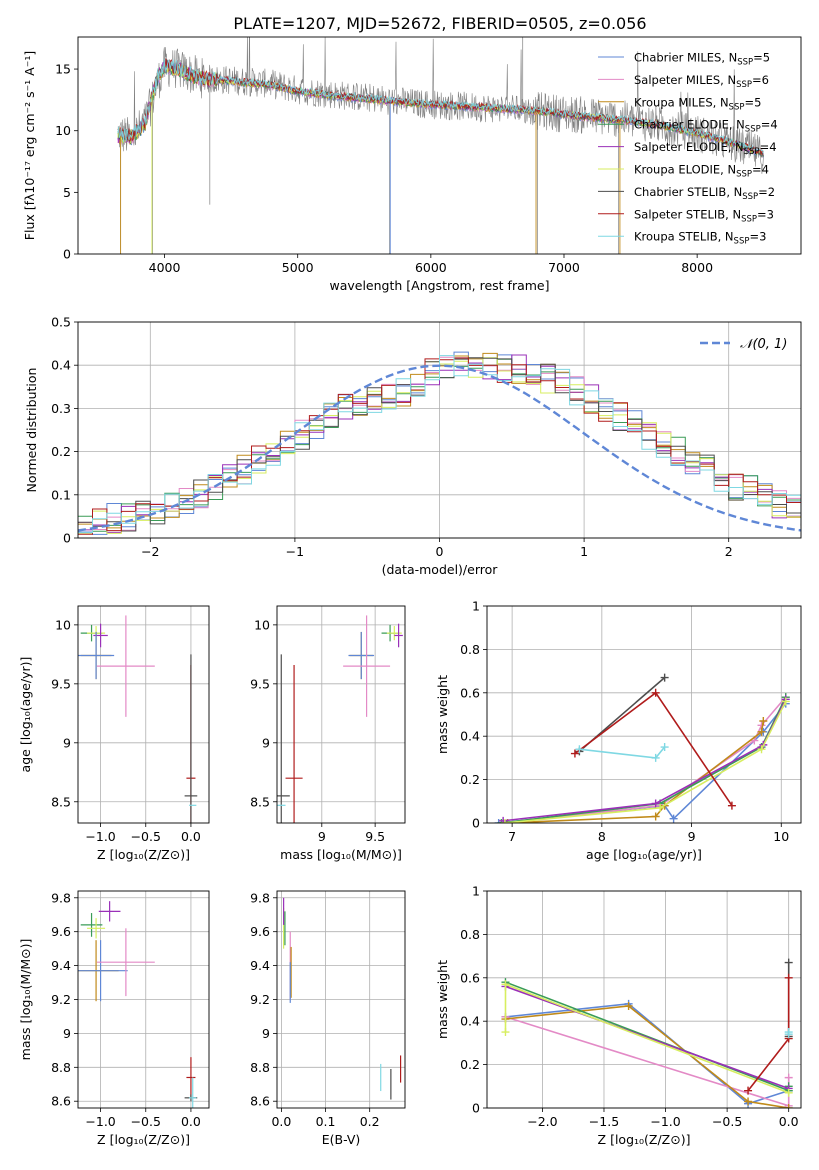  Describe the element at coordinates (63, 130) in the screenshot. I see `y-tick-label: 10` at that location.